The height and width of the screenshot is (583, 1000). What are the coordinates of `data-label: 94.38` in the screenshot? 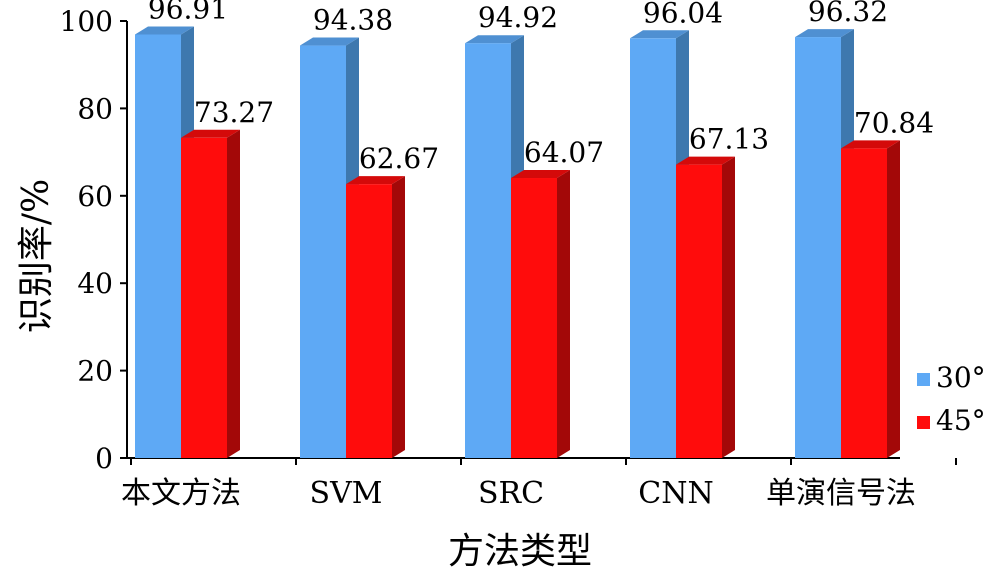 It's located at (353, 20).